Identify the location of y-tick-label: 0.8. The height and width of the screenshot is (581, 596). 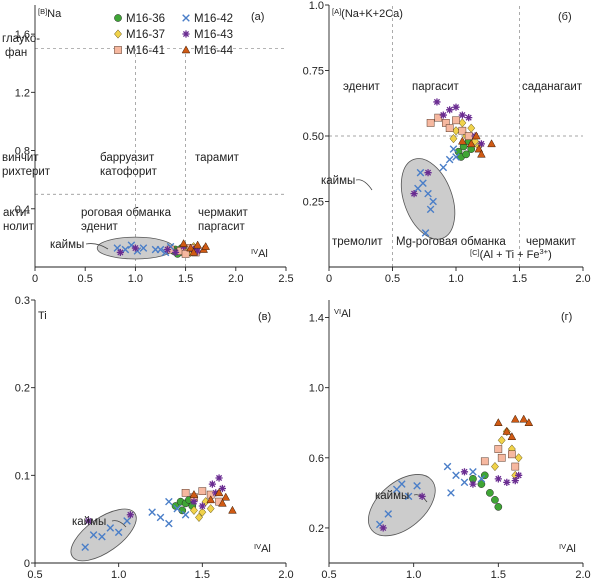
(22, 152).